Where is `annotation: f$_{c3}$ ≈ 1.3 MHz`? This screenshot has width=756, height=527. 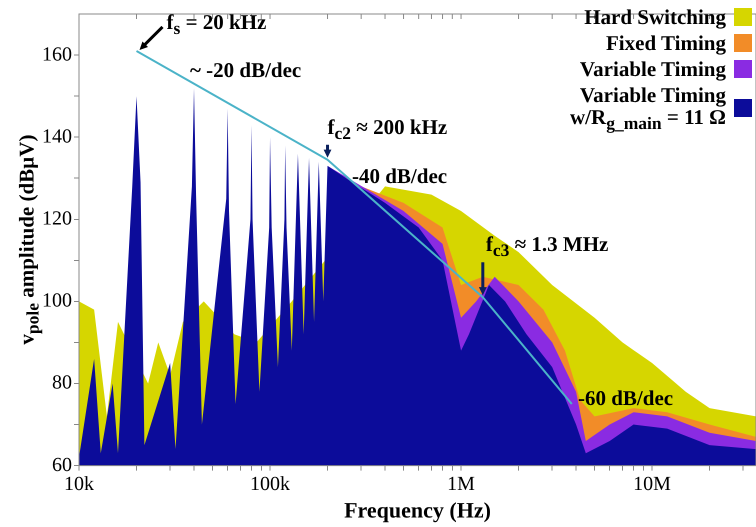 annotation: f$_{c3}$ ≈ 1.3 MHz is located at coordinates (547, 246).